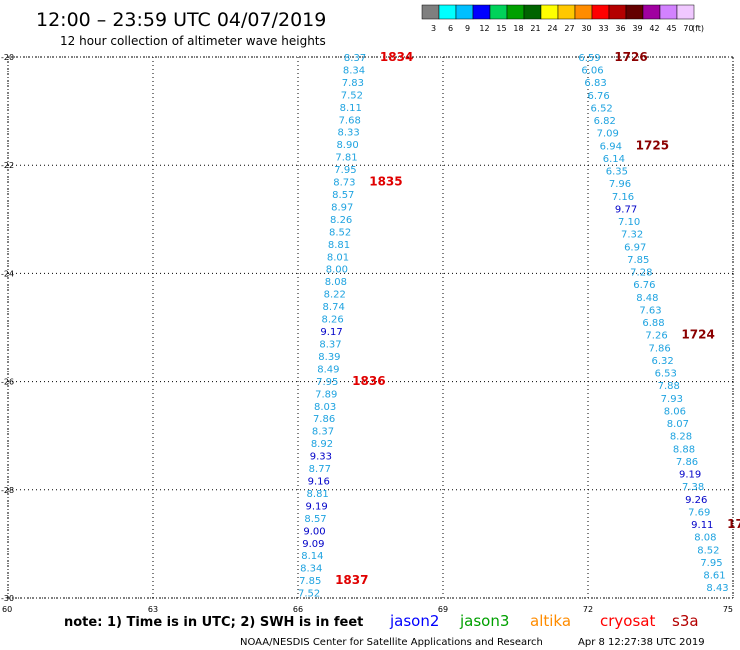 This screenshot has height=650, width=740. What do you see at coordinates (620, 184) in the screenshot?
I see `wave-height-value: 7.96` at bounding box center [620, 184].